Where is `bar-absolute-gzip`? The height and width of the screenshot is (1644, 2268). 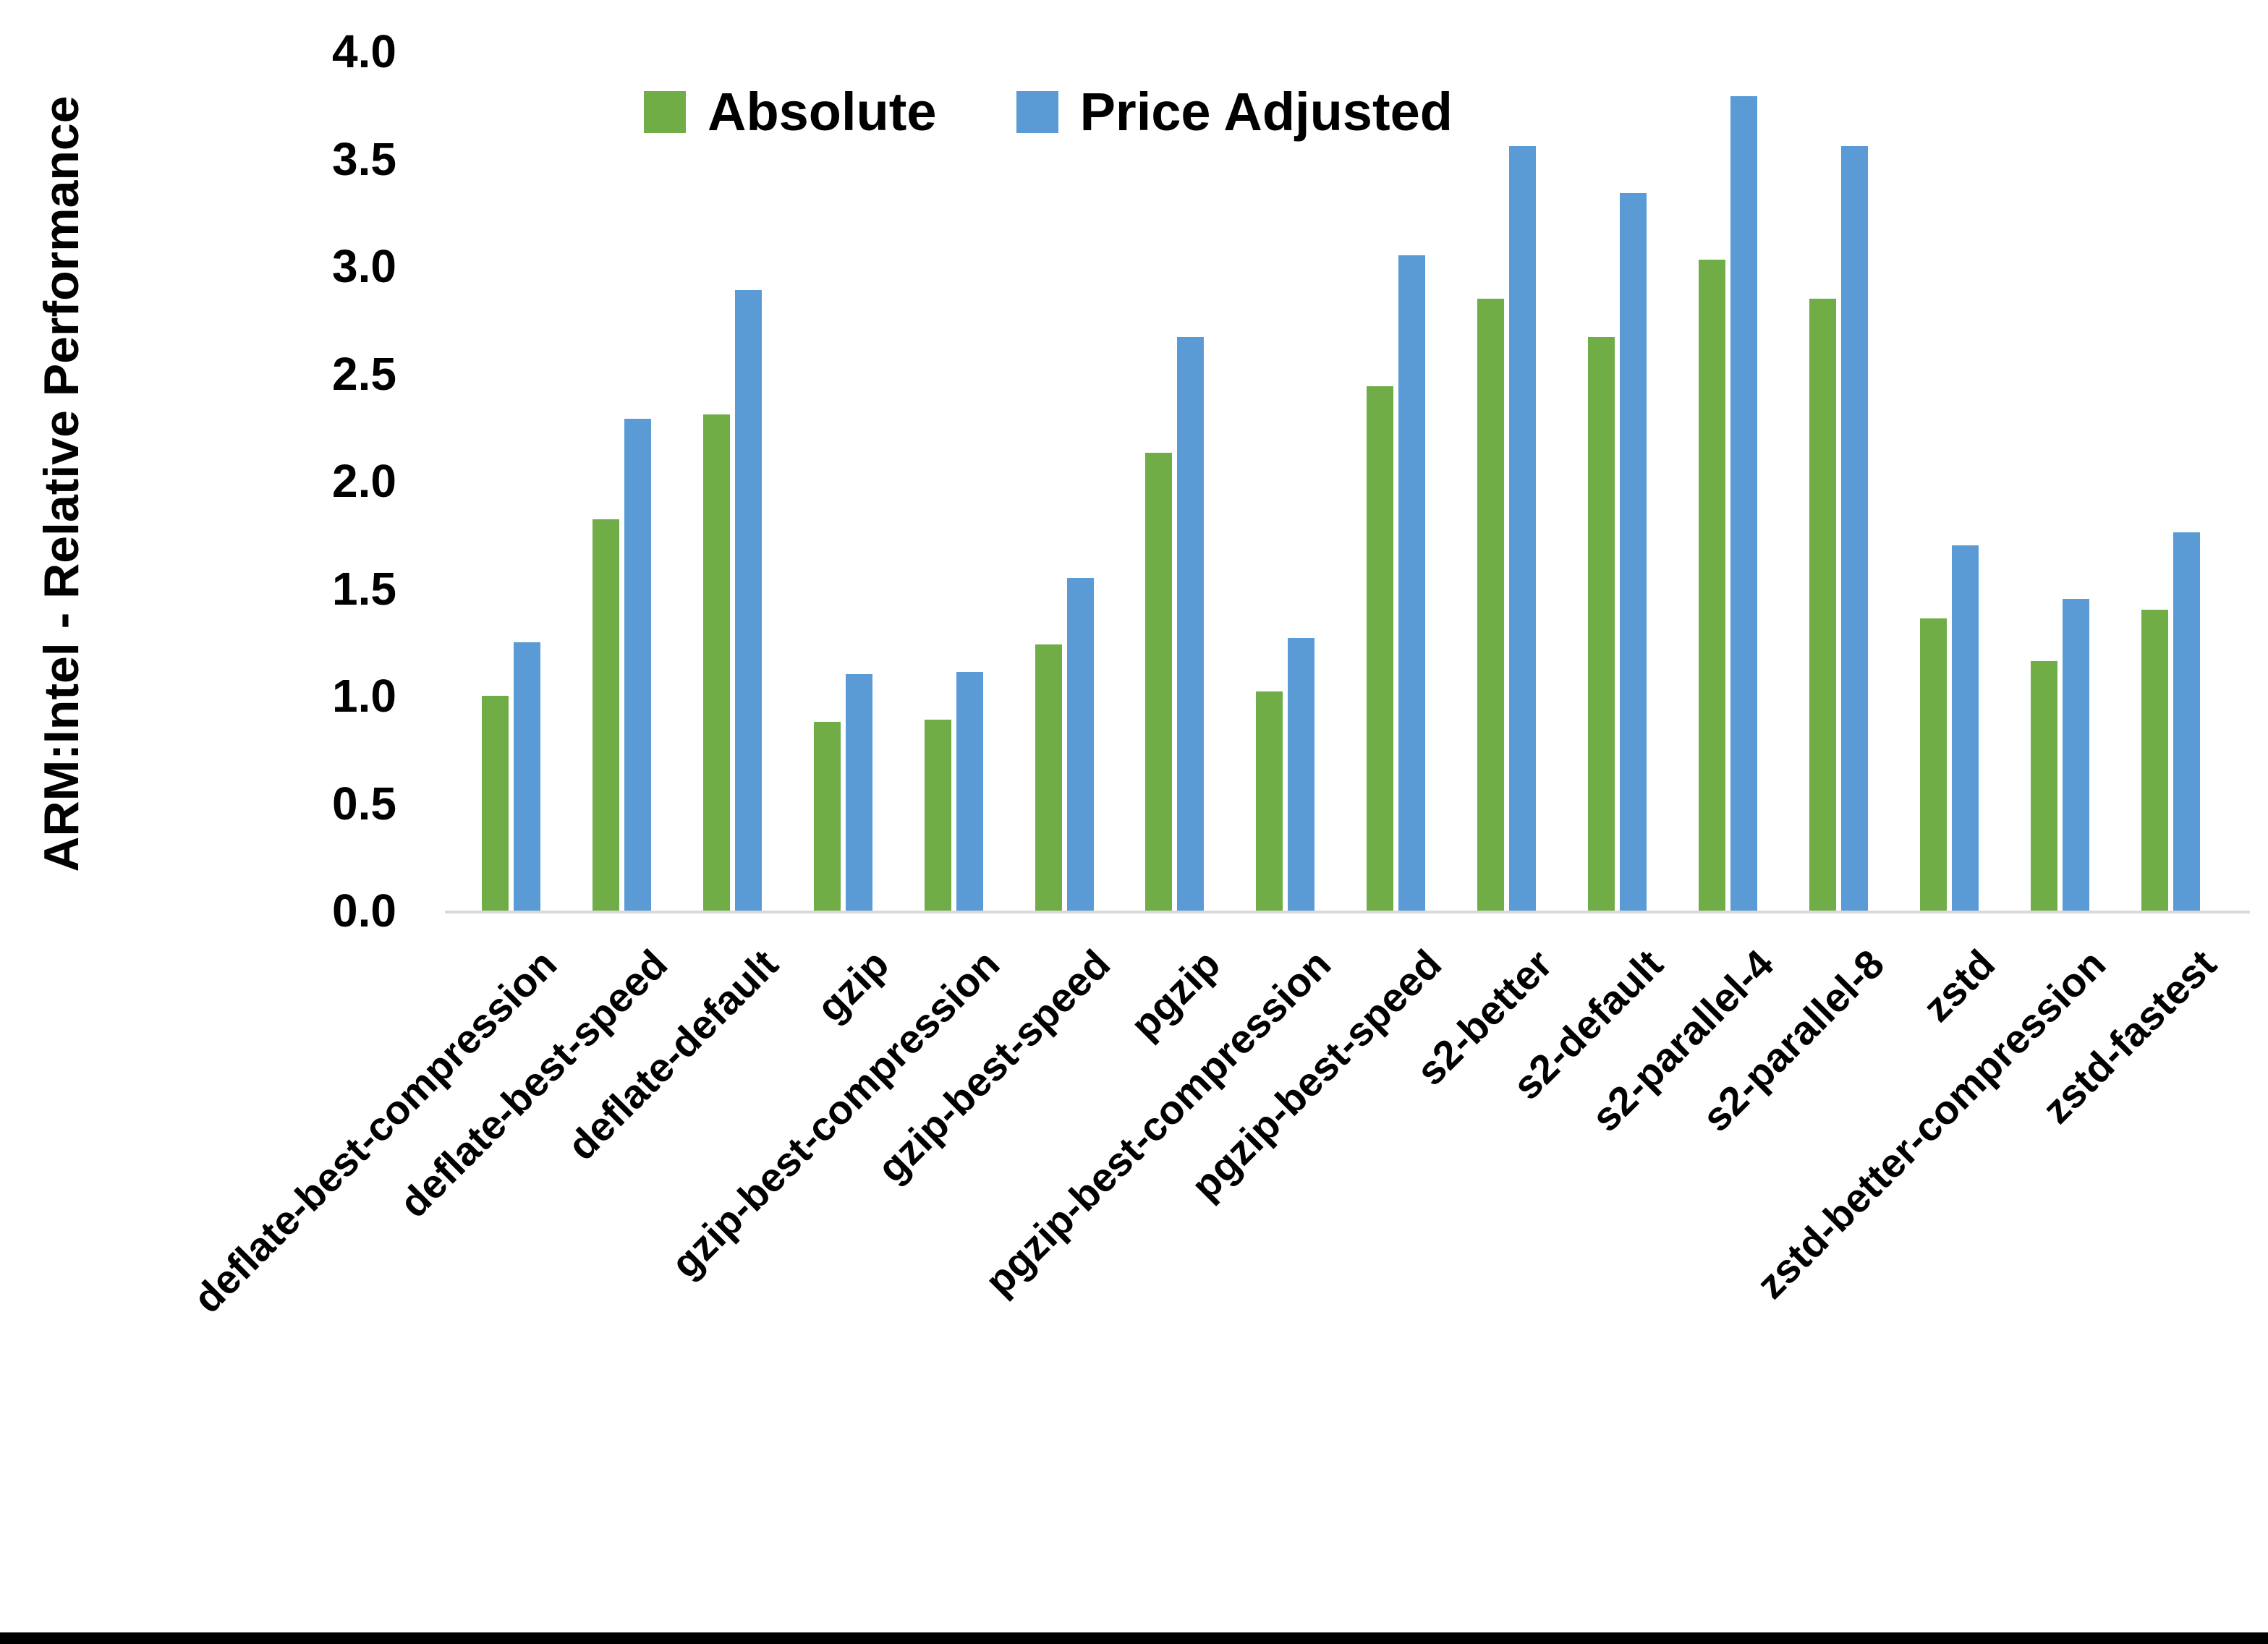 bar-absolute-gzip is located at coordinates (827, 816).